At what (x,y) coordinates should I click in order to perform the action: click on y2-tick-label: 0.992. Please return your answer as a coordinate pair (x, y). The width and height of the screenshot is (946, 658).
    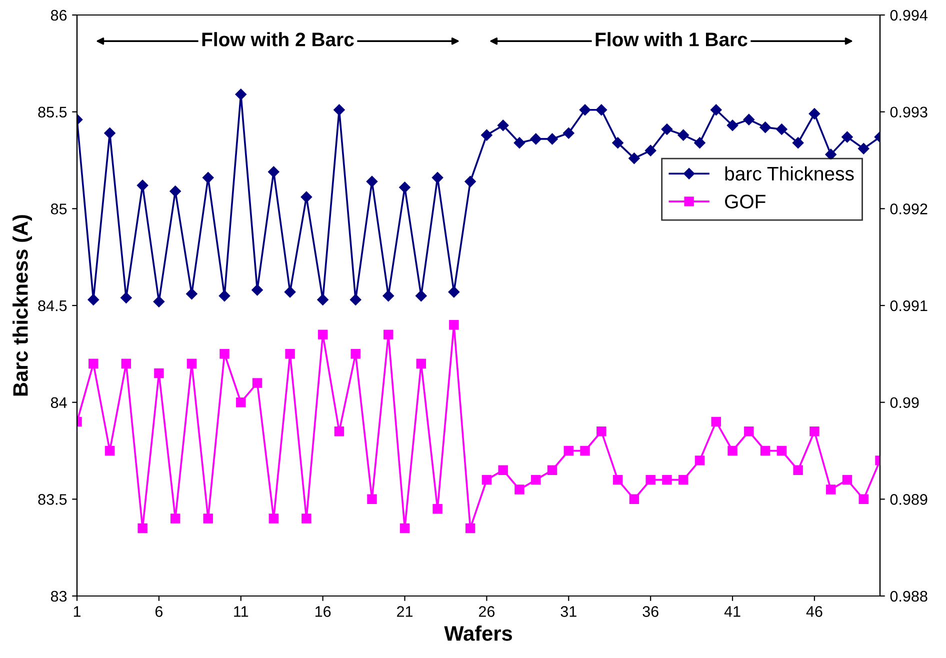
    Looking at the image, I should click on (909, 209).